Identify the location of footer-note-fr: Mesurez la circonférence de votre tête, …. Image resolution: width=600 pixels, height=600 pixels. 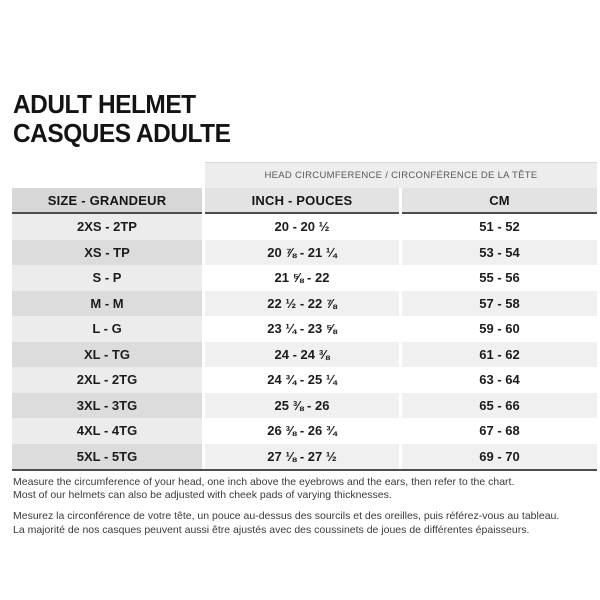
(302, 523).